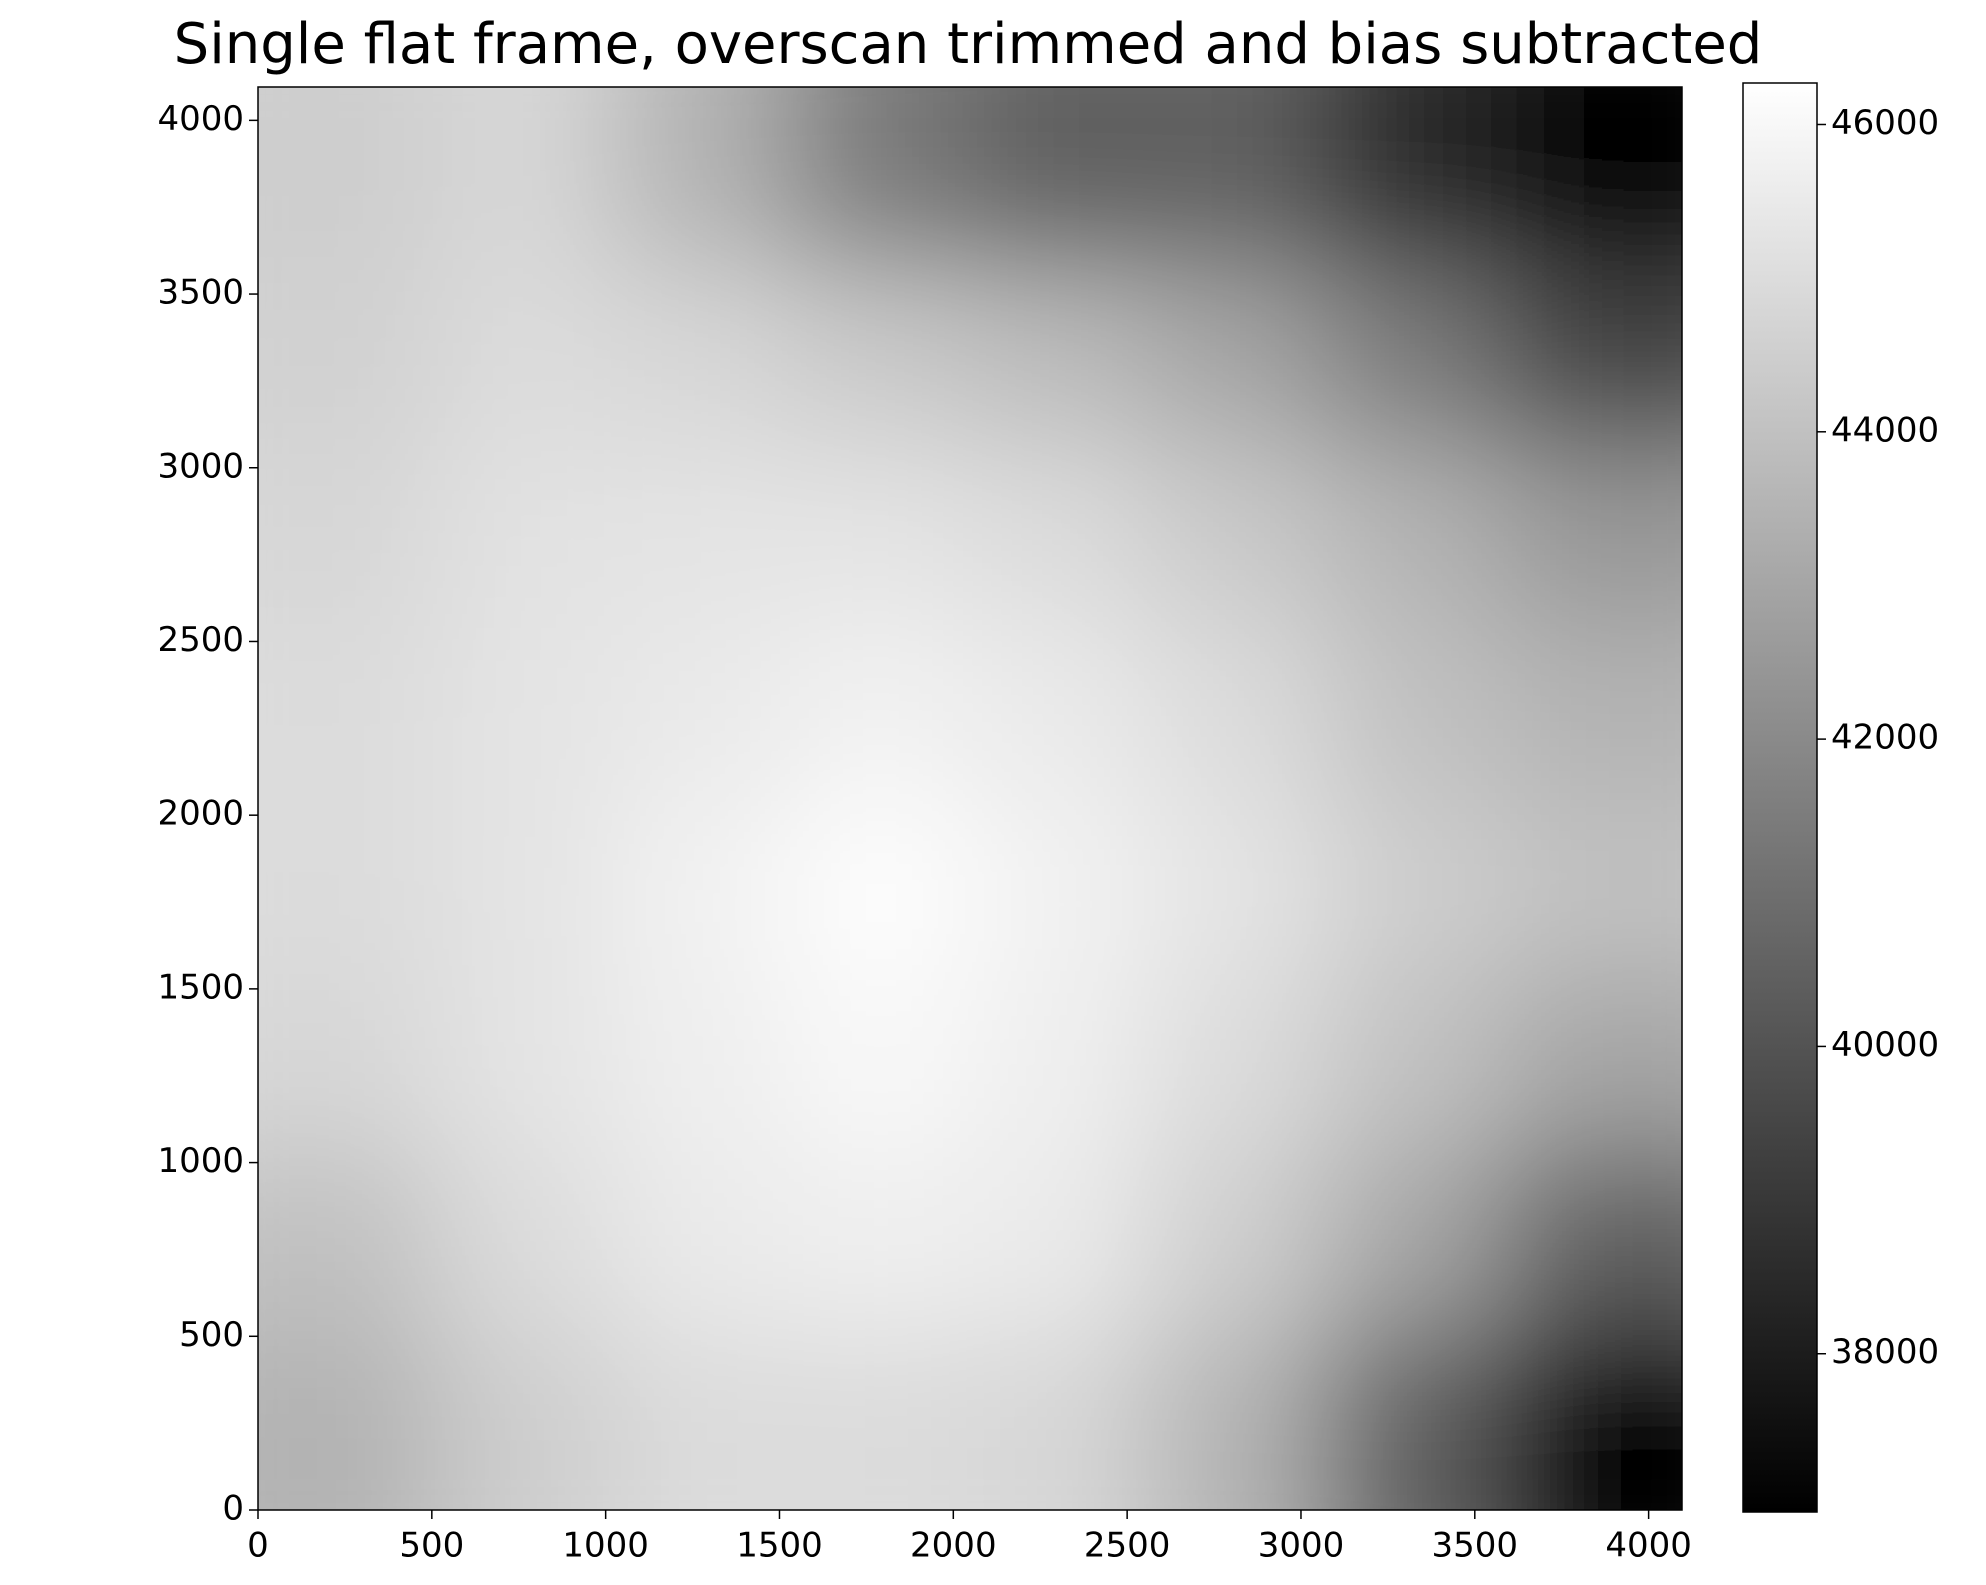 This screenshot has height=1585, width=1986. Describe the element at coordinates (1648, 1546) in the screenshot. I see `x-tick-label: 4000` at that location.